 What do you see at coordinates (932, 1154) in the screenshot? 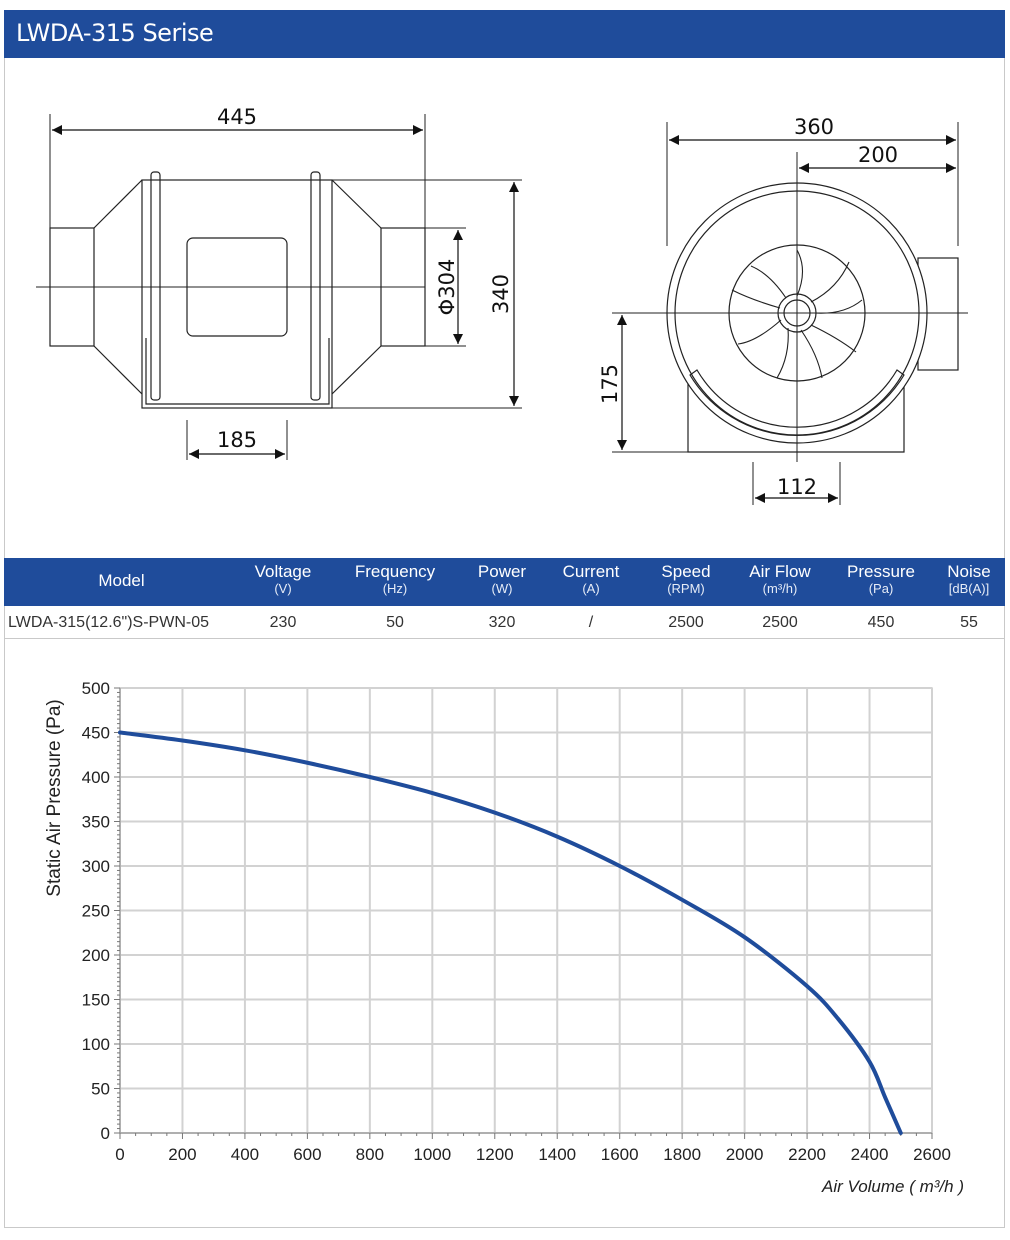
I see `x-tick-label: 2600` at bounding box center [932, 1154].